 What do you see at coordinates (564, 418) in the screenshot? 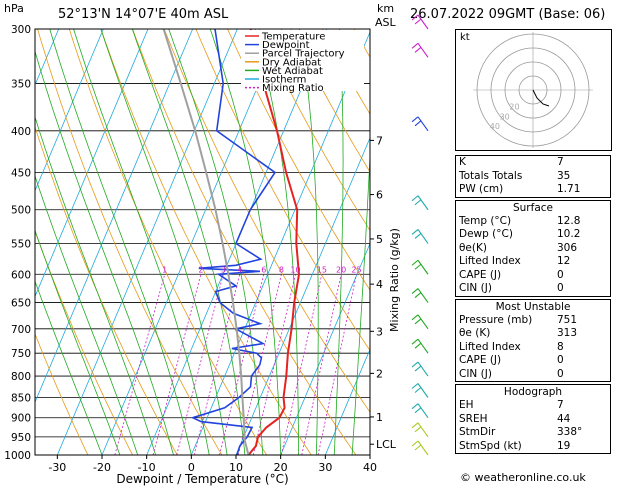
I see `sreh-value: 44` at bounding box center [564, 418].